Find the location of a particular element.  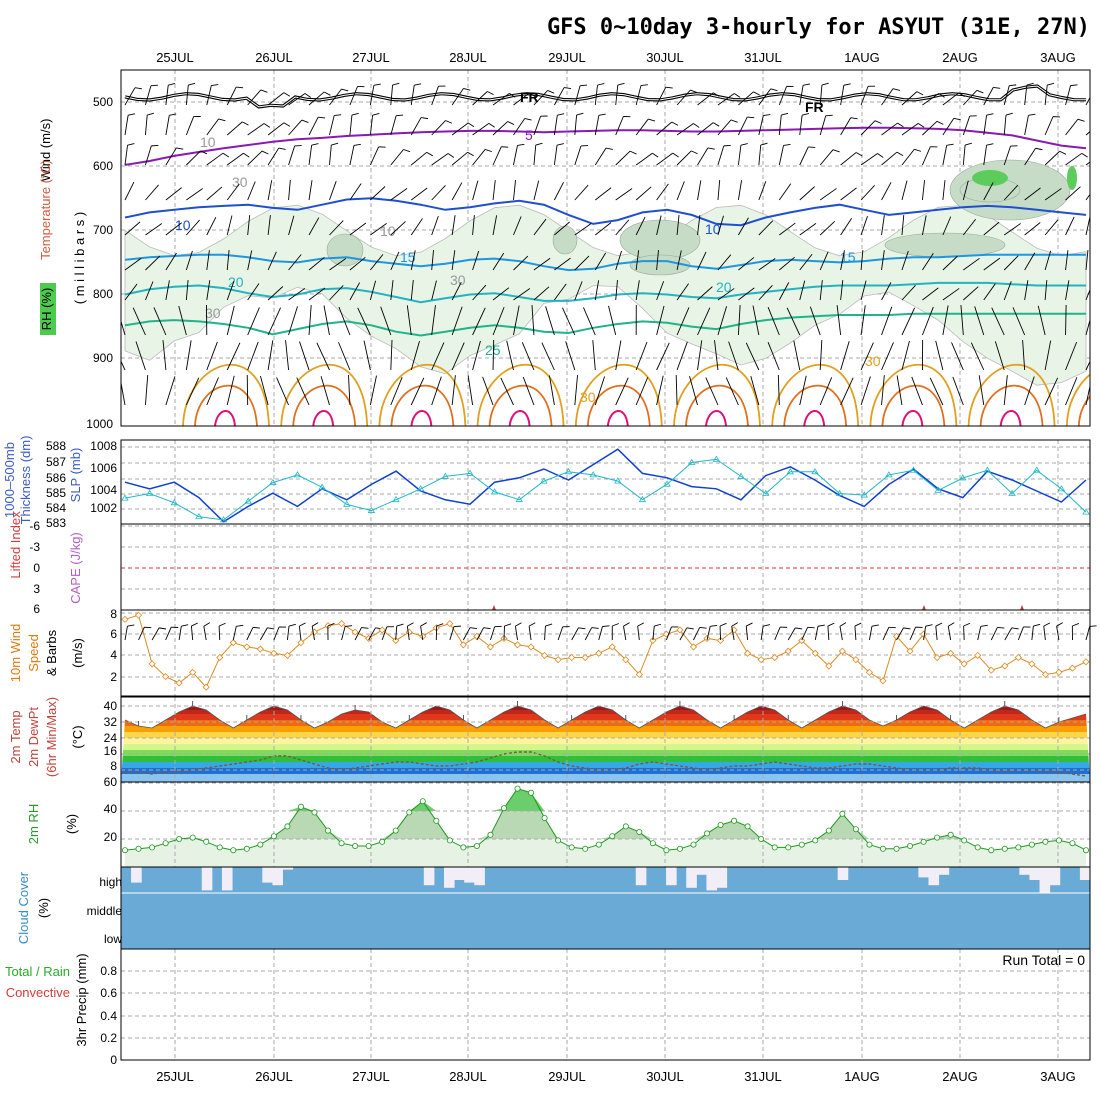

bottom-date-label: 26JUL is located at coordinates (274, 1076).